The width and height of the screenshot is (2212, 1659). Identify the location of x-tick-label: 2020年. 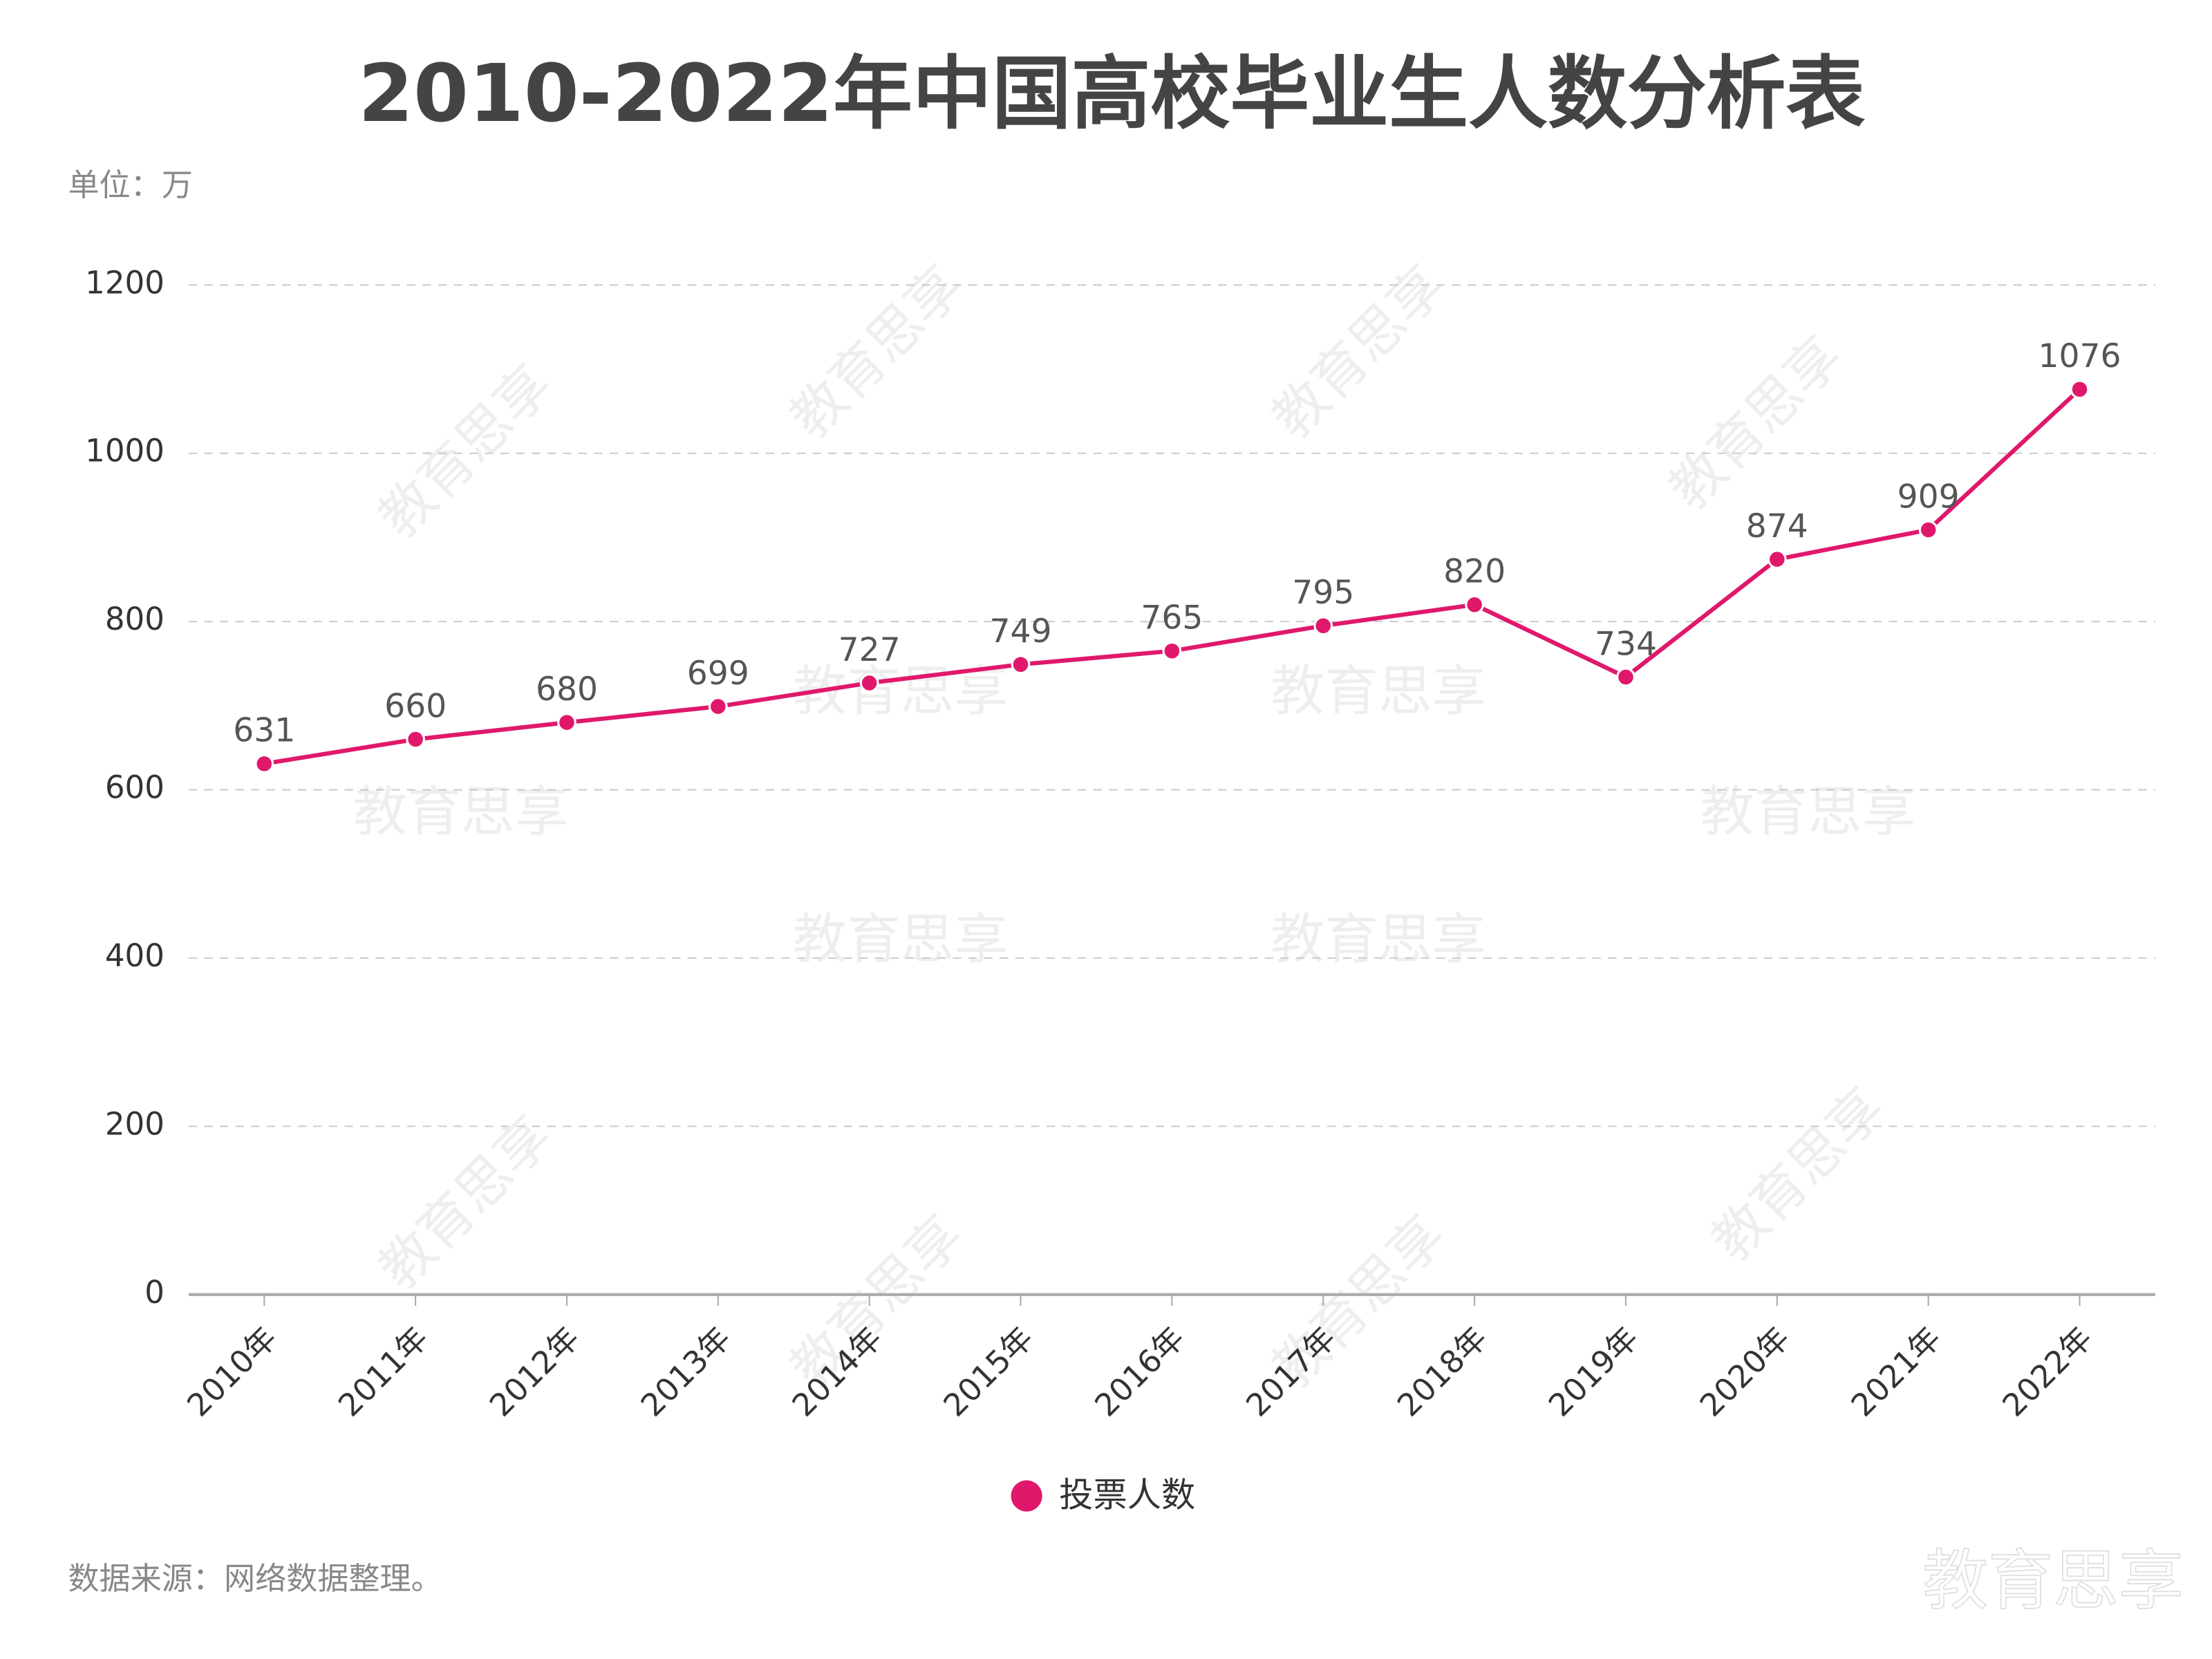
(1745, 1372).